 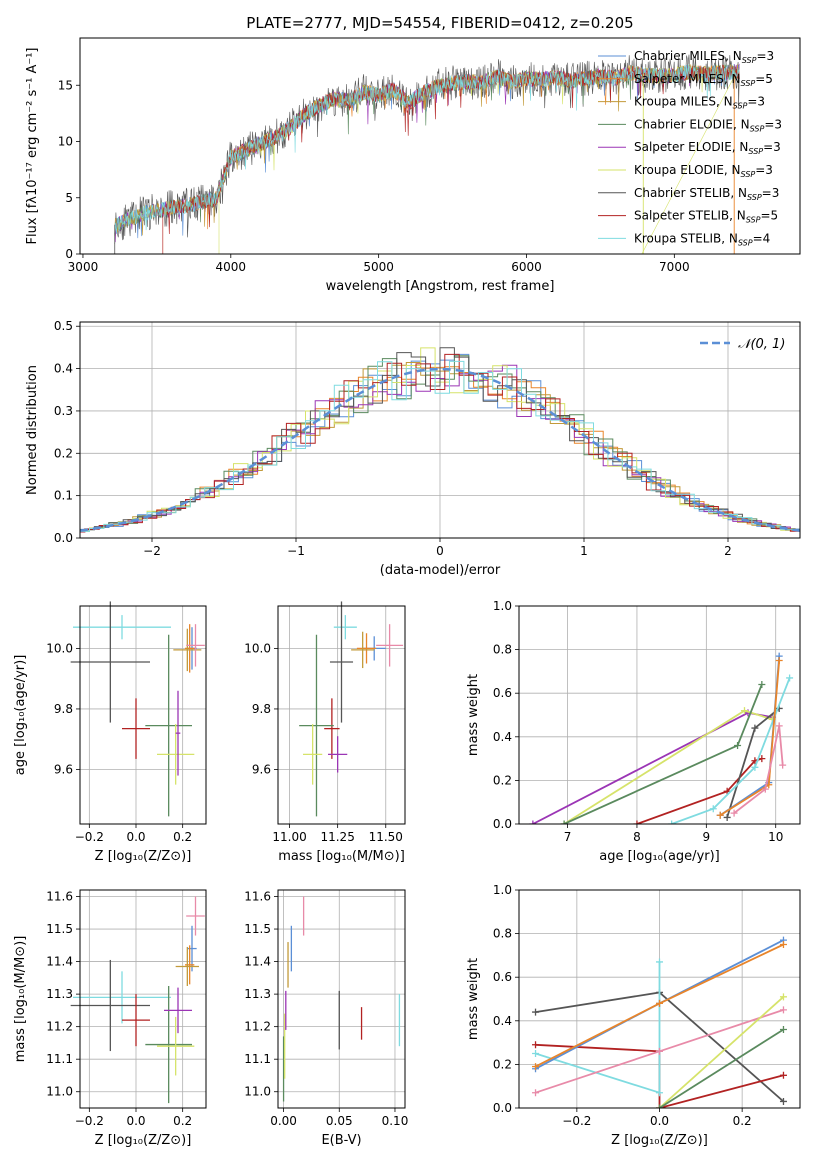 What do you see at coordinates (257, 648) in the screenshot?
I see `y-tick-label: 10.0` at bounding box center [257, 648].